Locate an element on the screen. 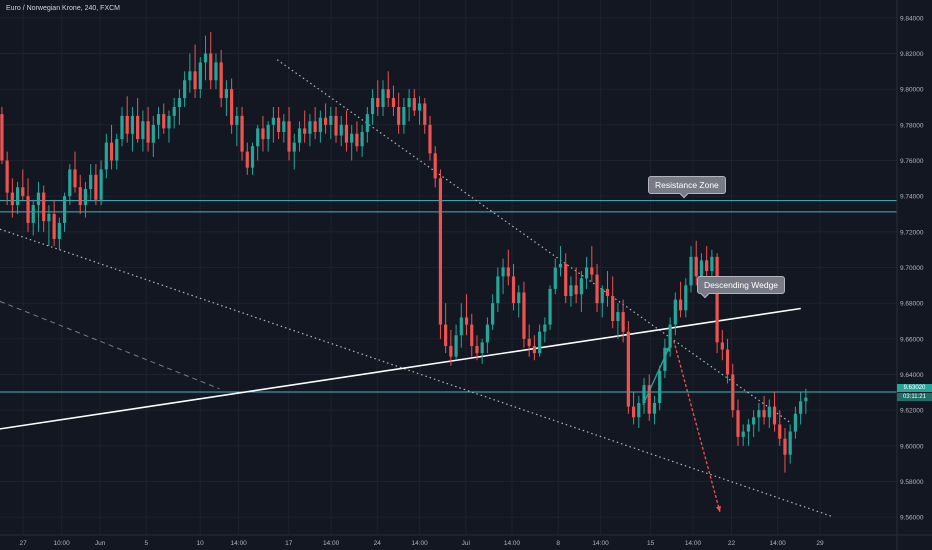  trendline-dashed is located at coordinates (110, 345).